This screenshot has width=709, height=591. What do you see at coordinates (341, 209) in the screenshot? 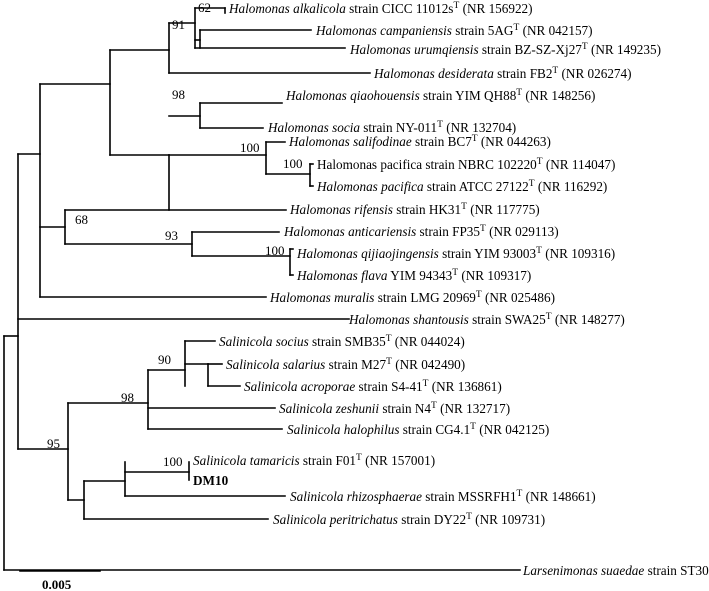
I see `leaf-species-name: Halomonas rifensis` at bounding box center [341, 209].